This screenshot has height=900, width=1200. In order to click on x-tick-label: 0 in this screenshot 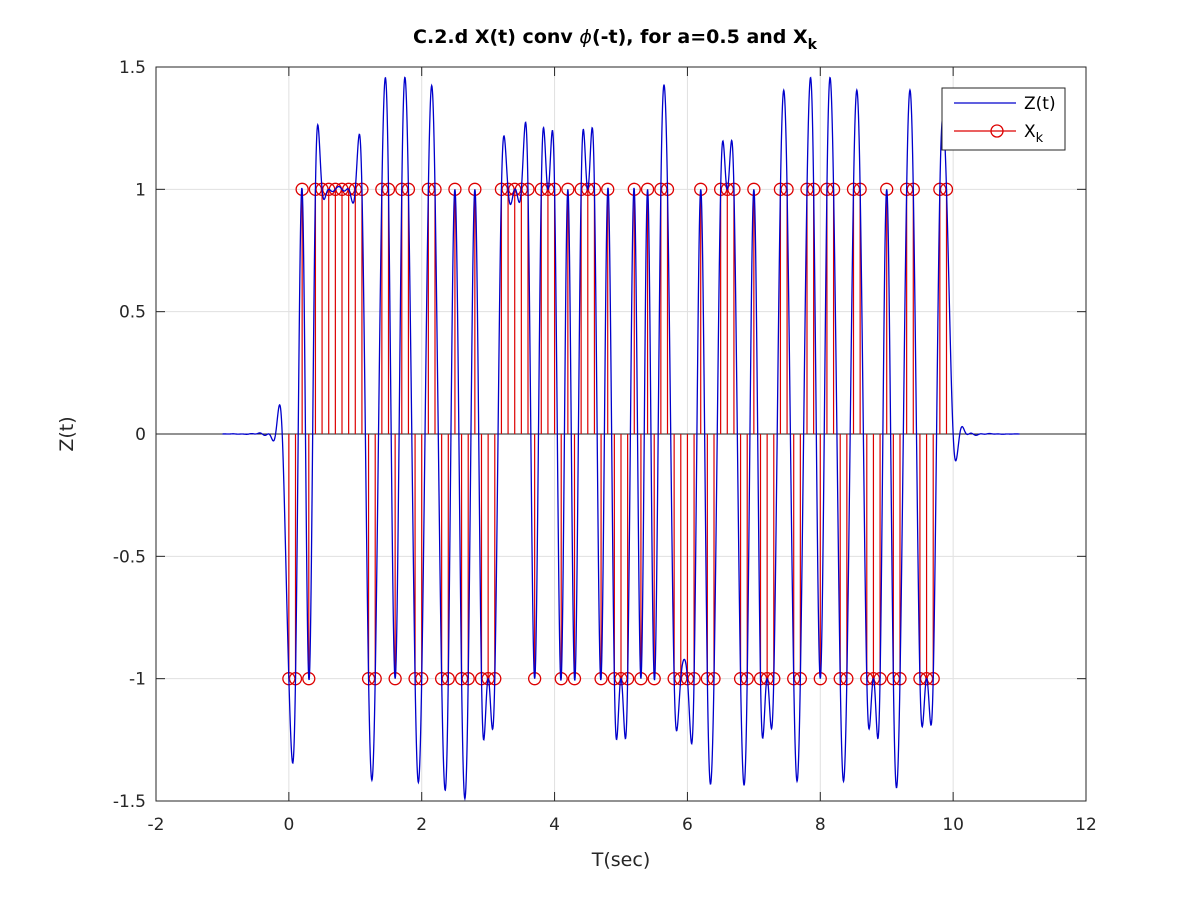, I will do `click(288, 825)`.